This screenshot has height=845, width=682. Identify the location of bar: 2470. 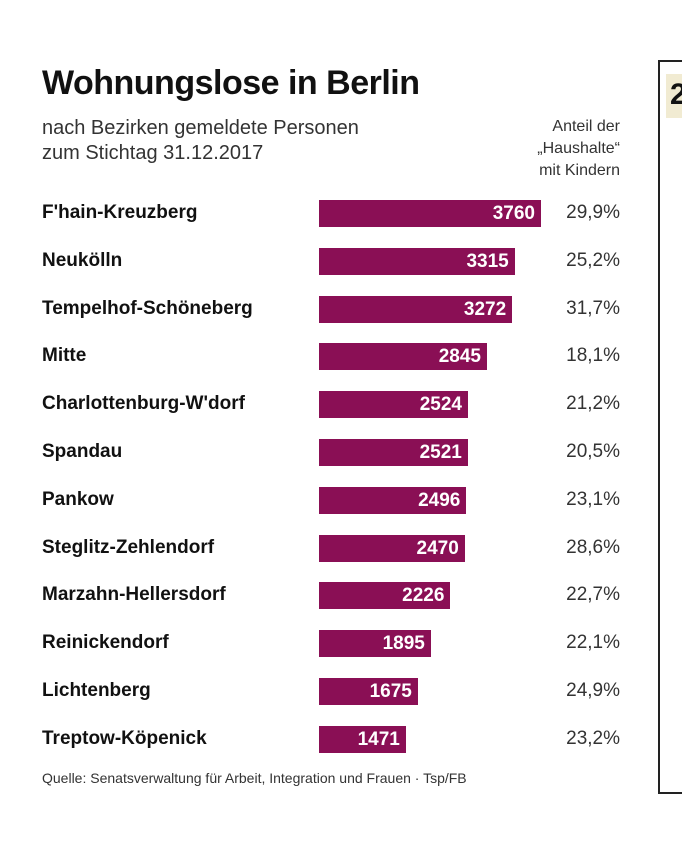
(392, 548).